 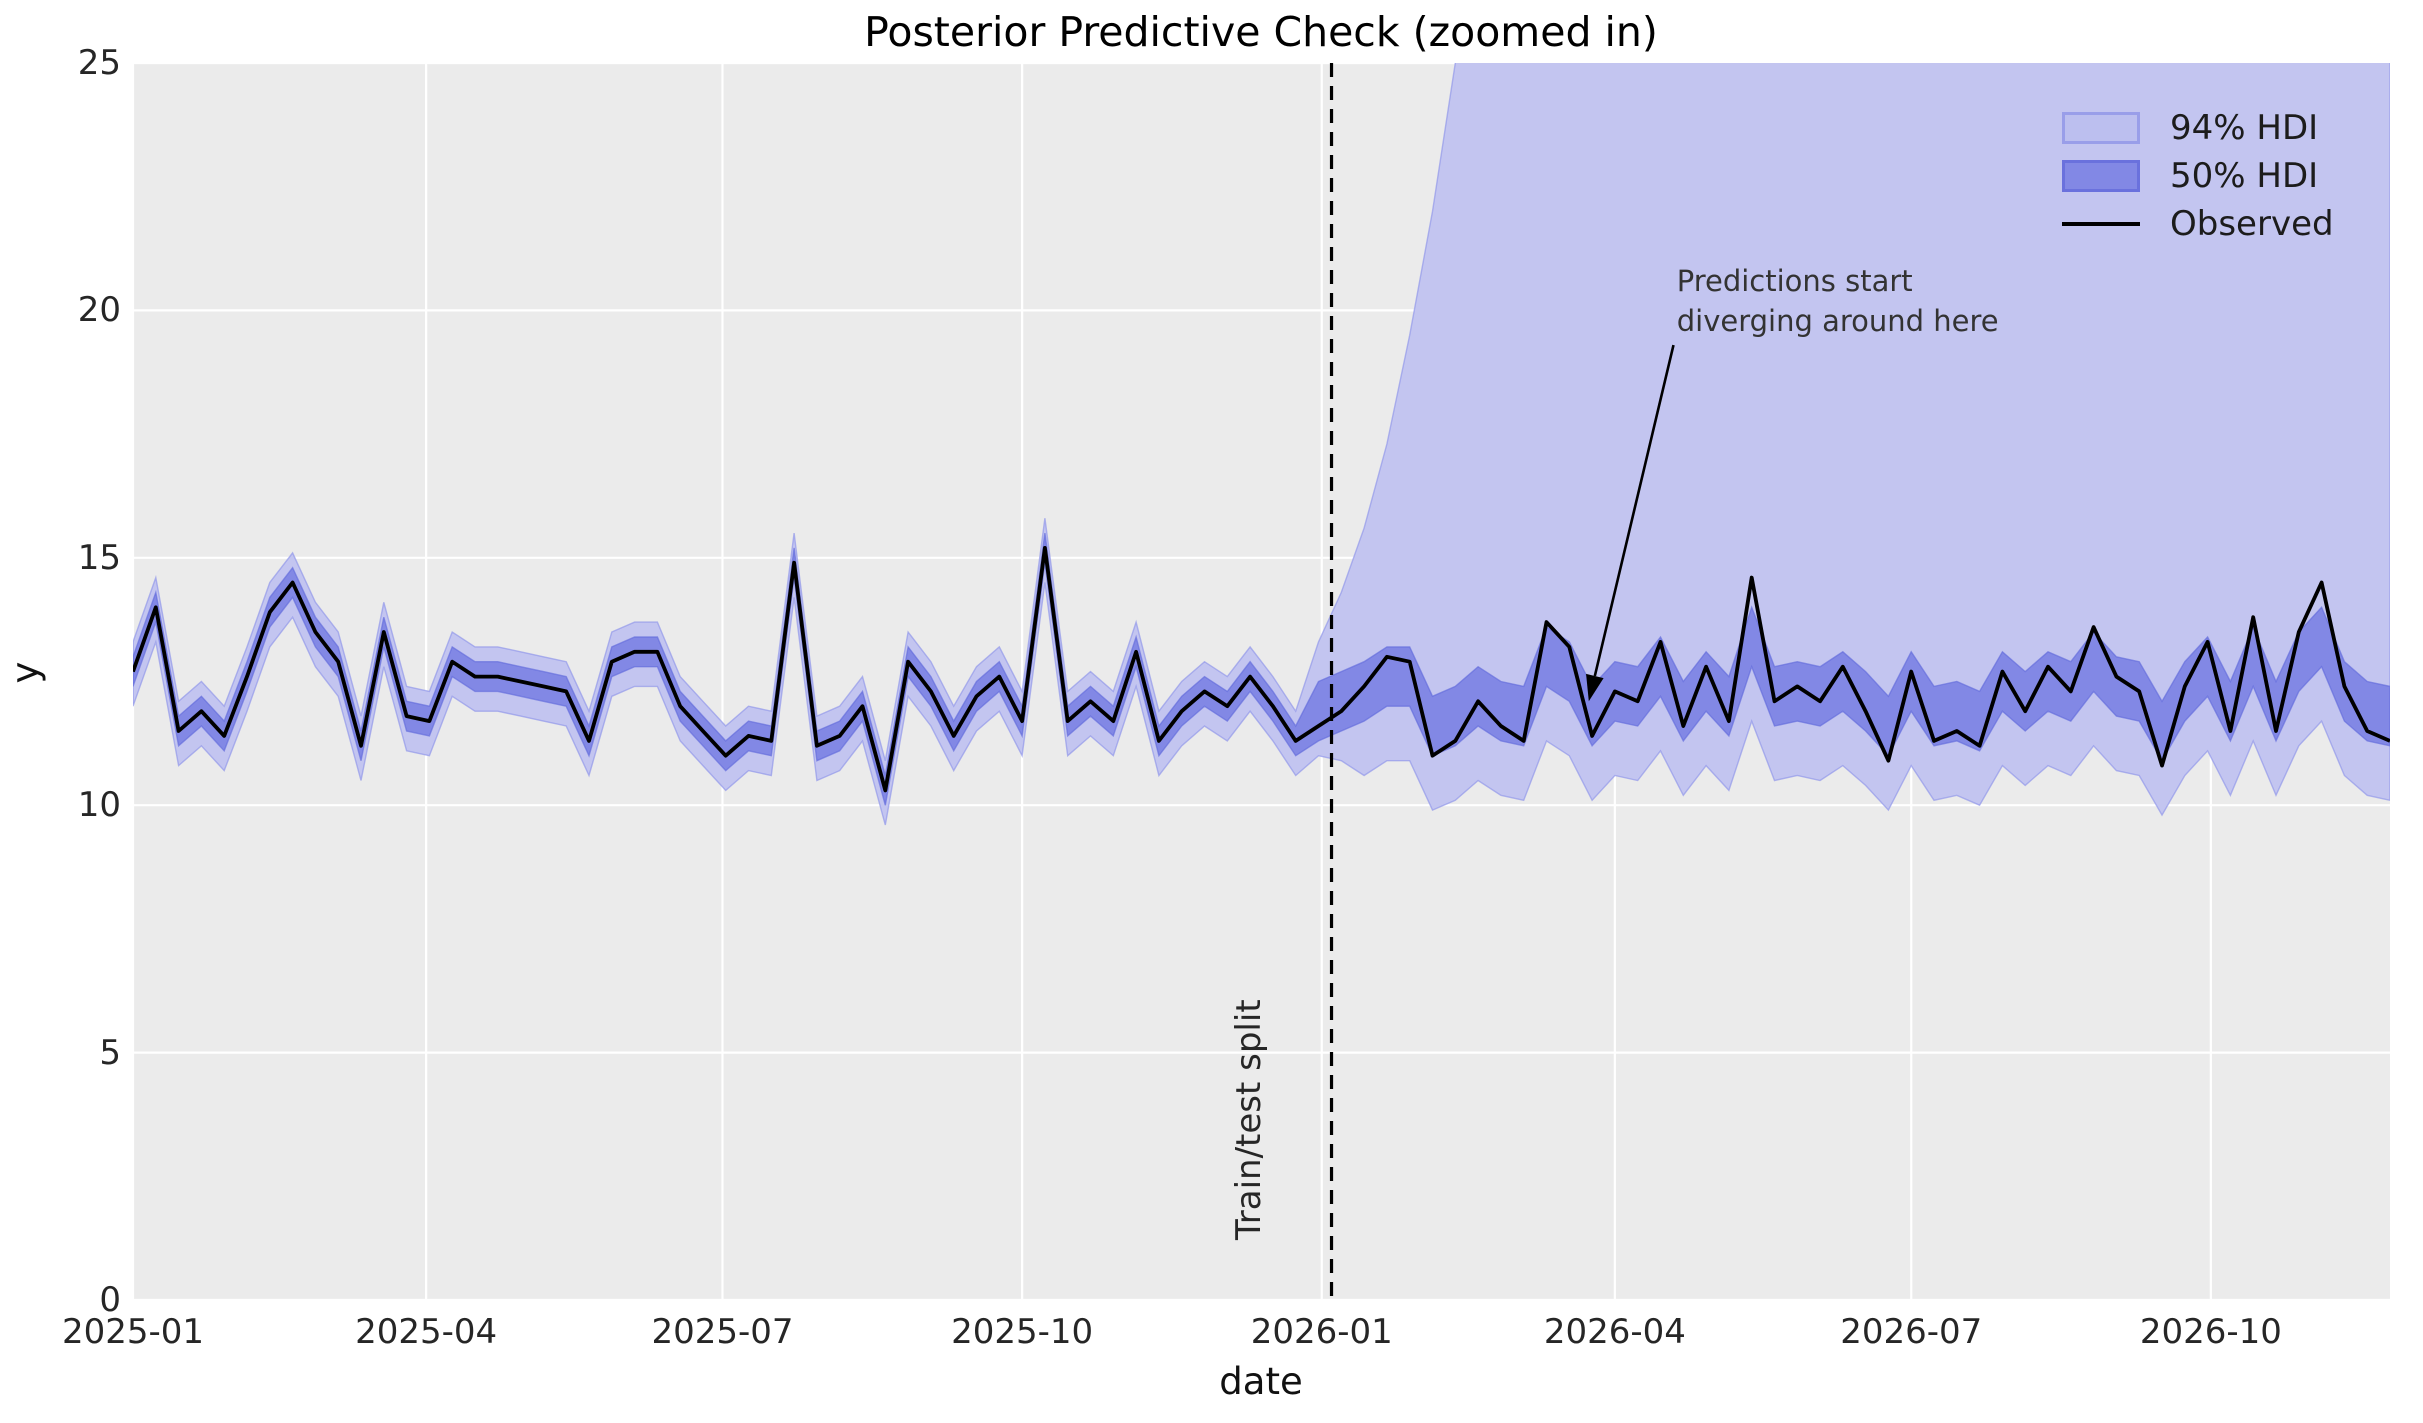 I want to click on legend-label: 94% HDI, so click(x=2244, y=128).